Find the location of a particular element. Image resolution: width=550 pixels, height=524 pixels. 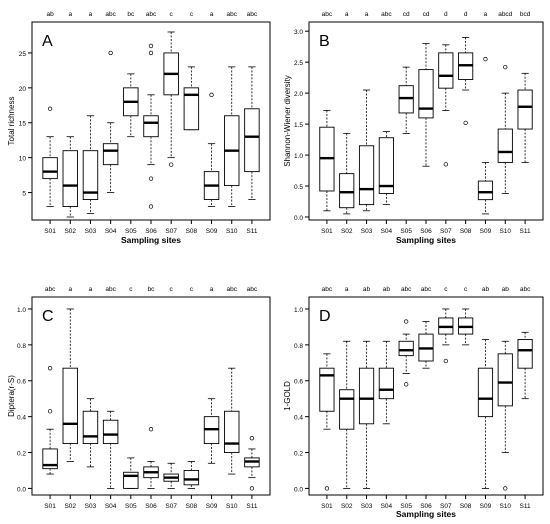

y-tick-label: 15 is located at coordinates (23, 124).